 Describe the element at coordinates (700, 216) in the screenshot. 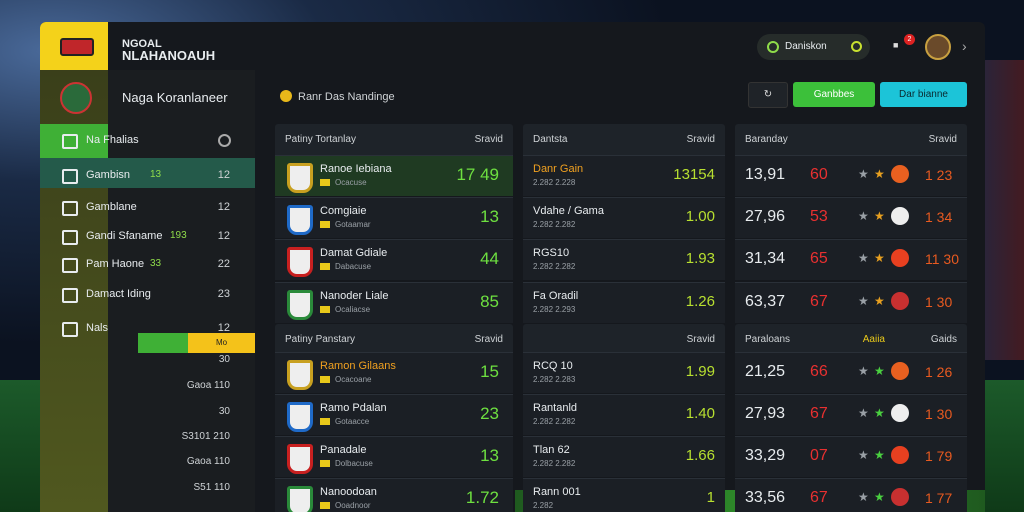

I see `match-value: 1.00` at that location.